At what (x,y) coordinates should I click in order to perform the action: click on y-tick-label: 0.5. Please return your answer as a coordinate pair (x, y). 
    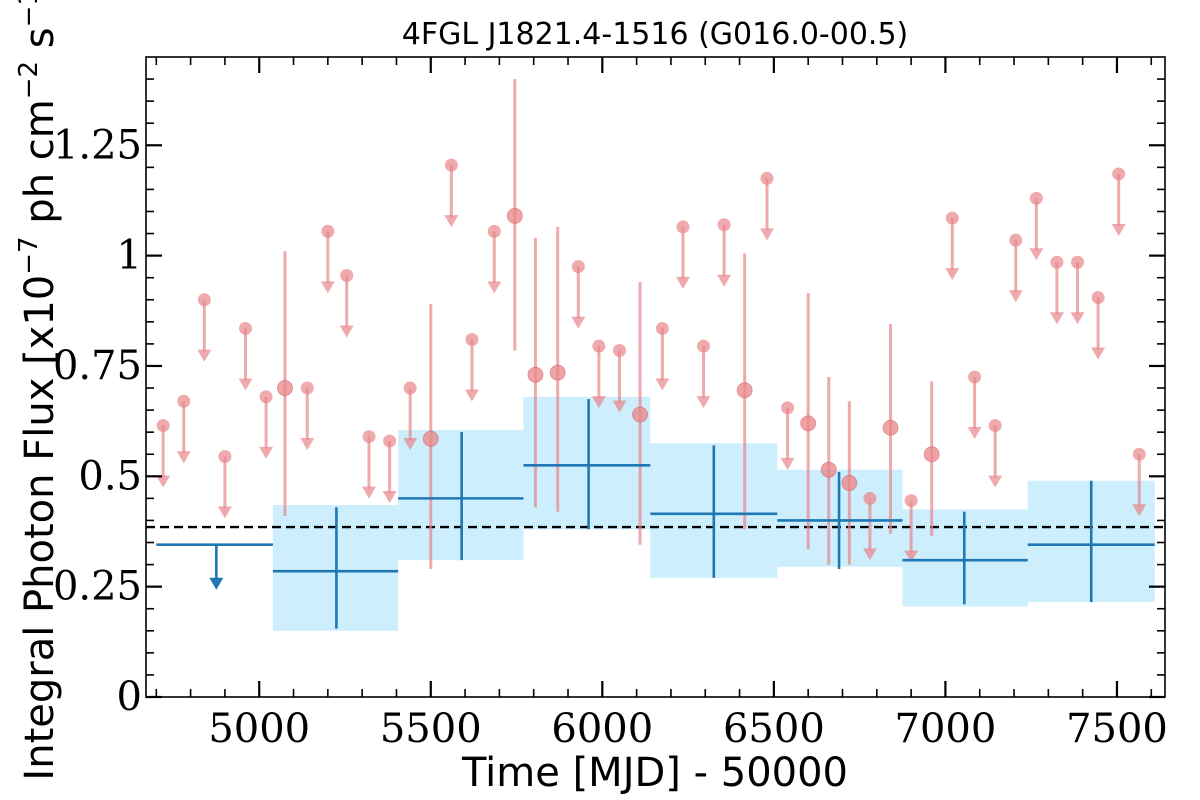
    Looking at the image, I should click on (110, 476).